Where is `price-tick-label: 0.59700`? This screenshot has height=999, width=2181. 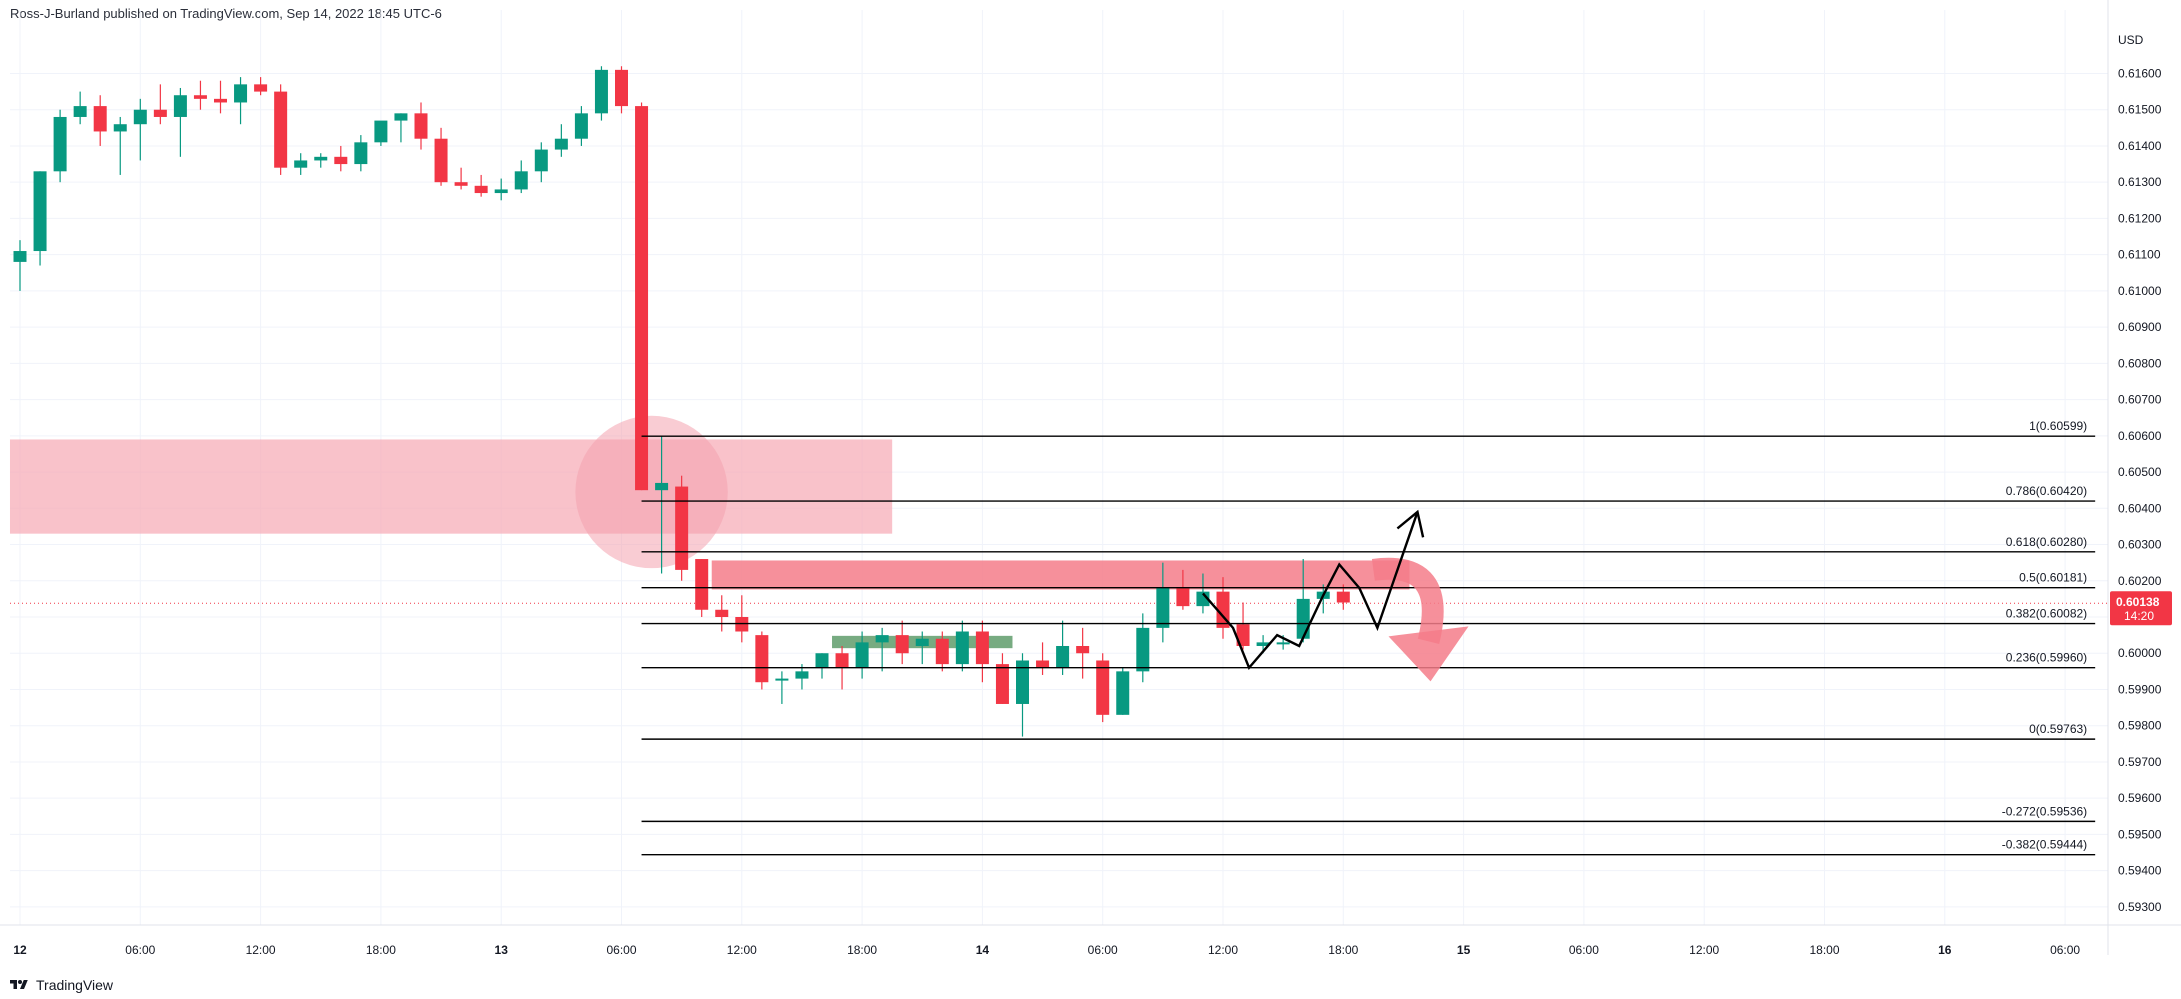 price-tick-label: 0.59700 is located at coordinates (2140, 762).